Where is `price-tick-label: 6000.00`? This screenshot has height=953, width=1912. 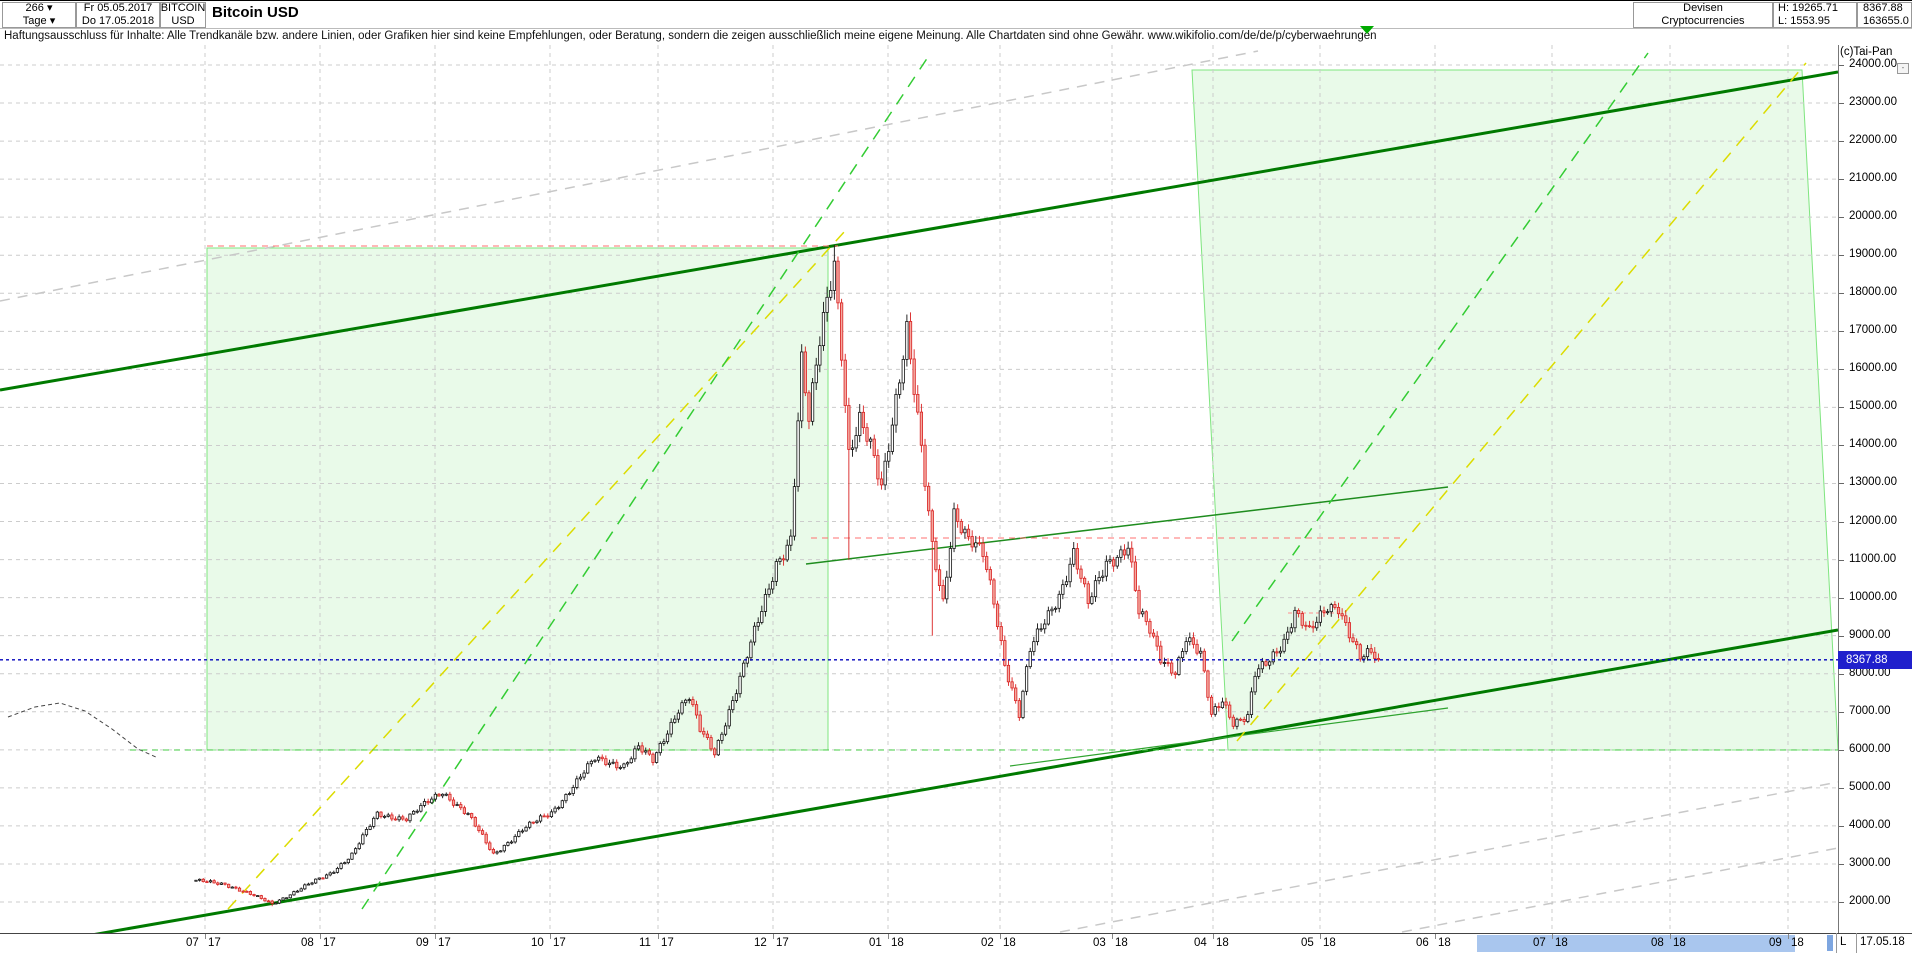 price-tick-label: 6000.00 is located at coordinates (1870, 748).